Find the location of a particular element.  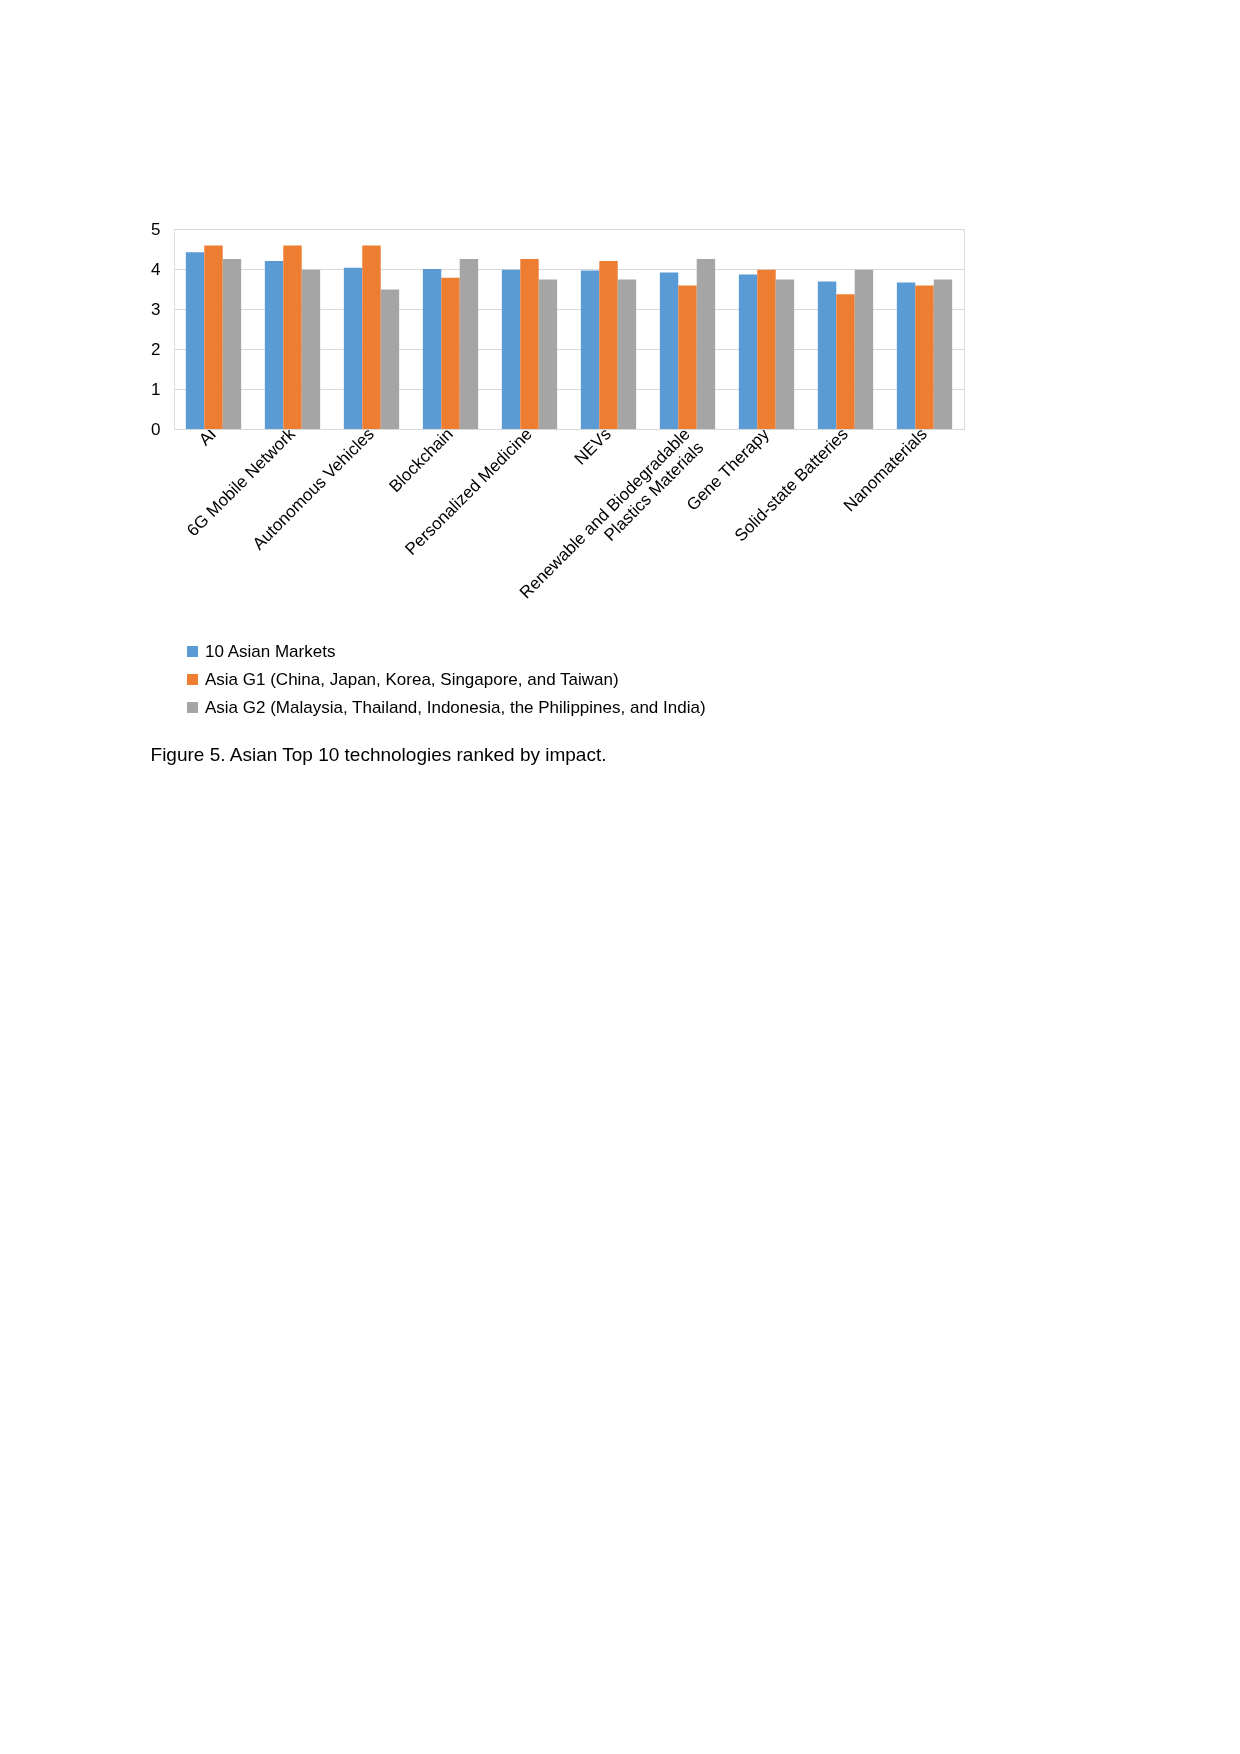

y-tick-label: 1 is located at coordinates (156, 389).